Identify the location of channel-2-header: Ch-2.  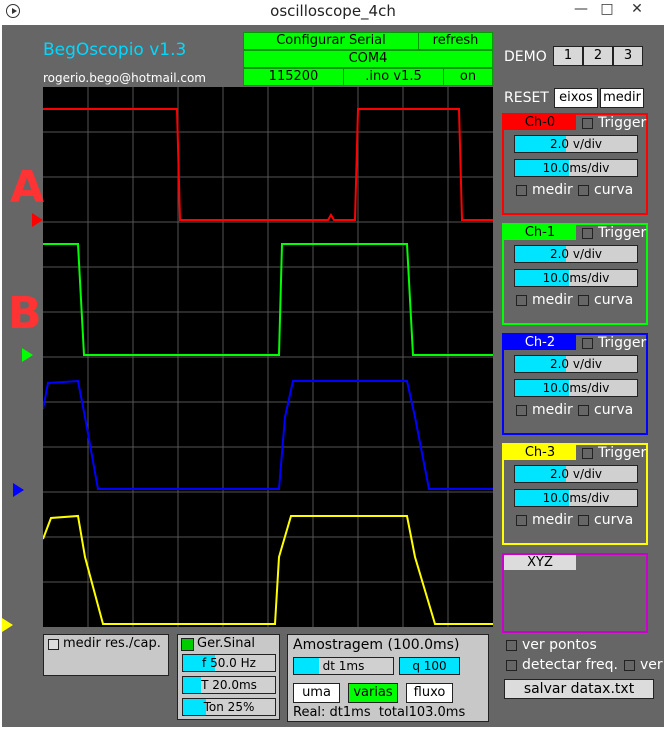
(540, 342).